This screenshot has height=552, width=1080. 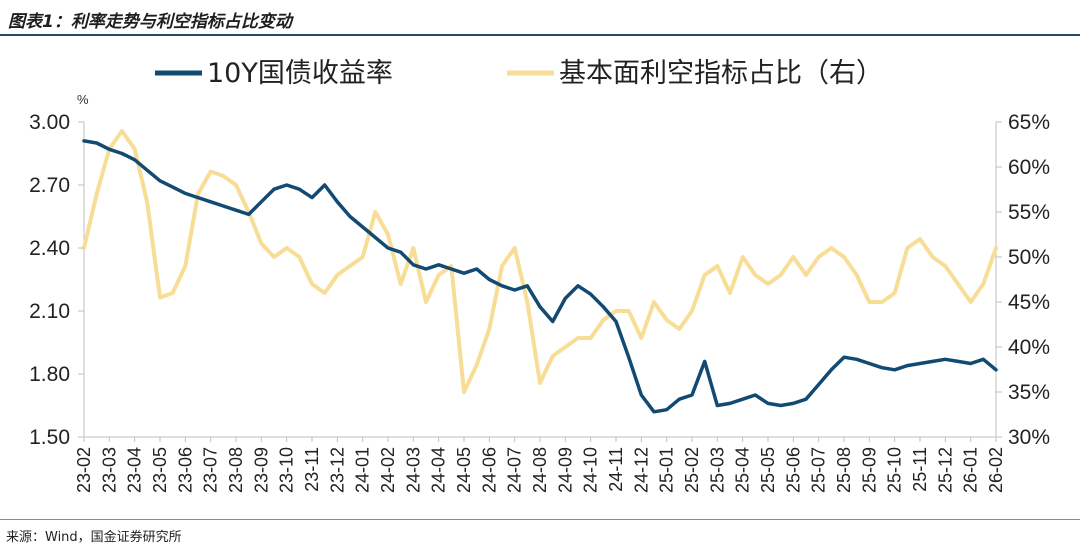 What do you see at coordinates (94, 537) in the screenshot?
I see `source-note: 来源：Wind，国金证券研究所` at bounding box center [94, 537].